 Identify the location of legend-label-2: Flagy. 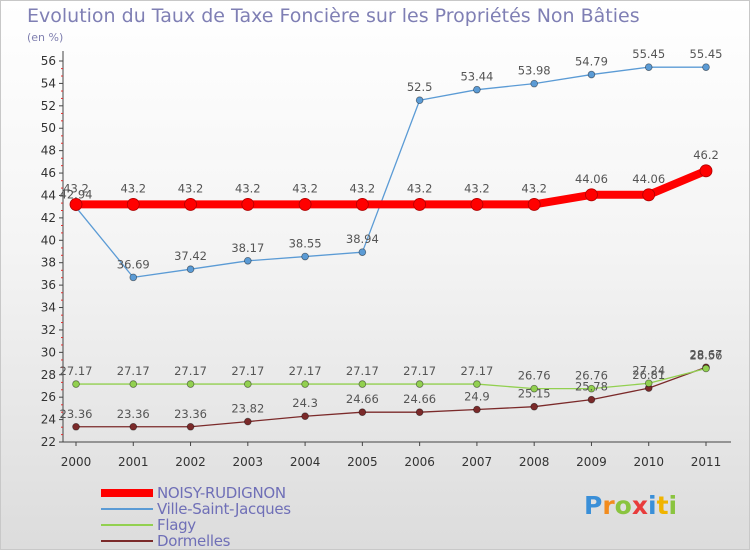
(176, 525).